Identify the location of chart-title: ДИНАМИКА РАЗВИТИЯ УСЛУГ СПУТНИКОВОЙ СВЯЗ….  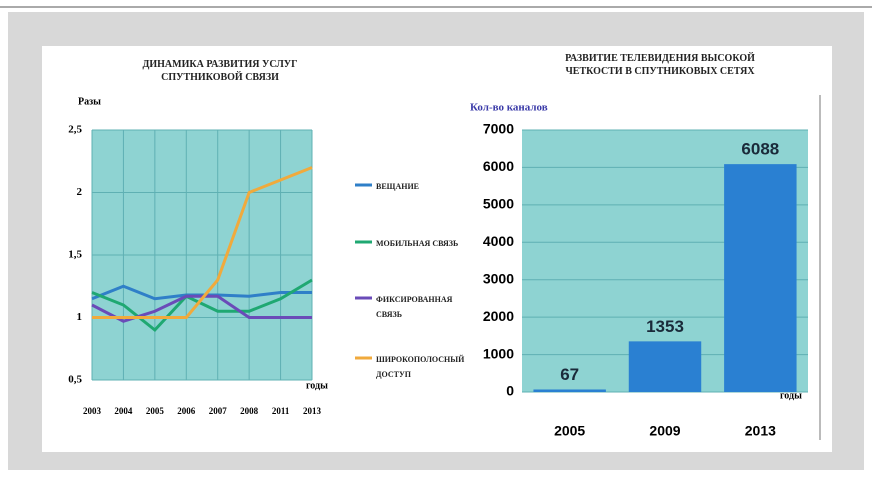
(220, 71).